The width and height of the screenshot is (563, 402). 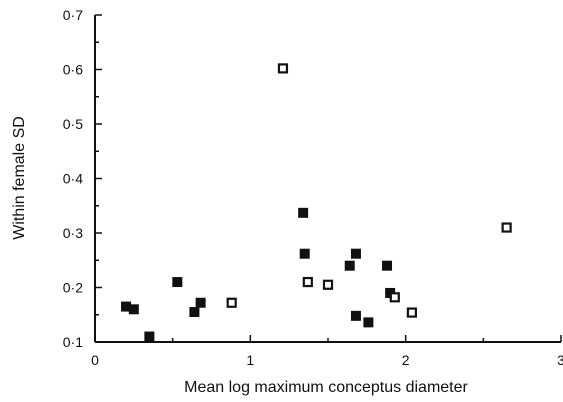 I want to click on x-tick-label: 0, so click(x=95, y=360).